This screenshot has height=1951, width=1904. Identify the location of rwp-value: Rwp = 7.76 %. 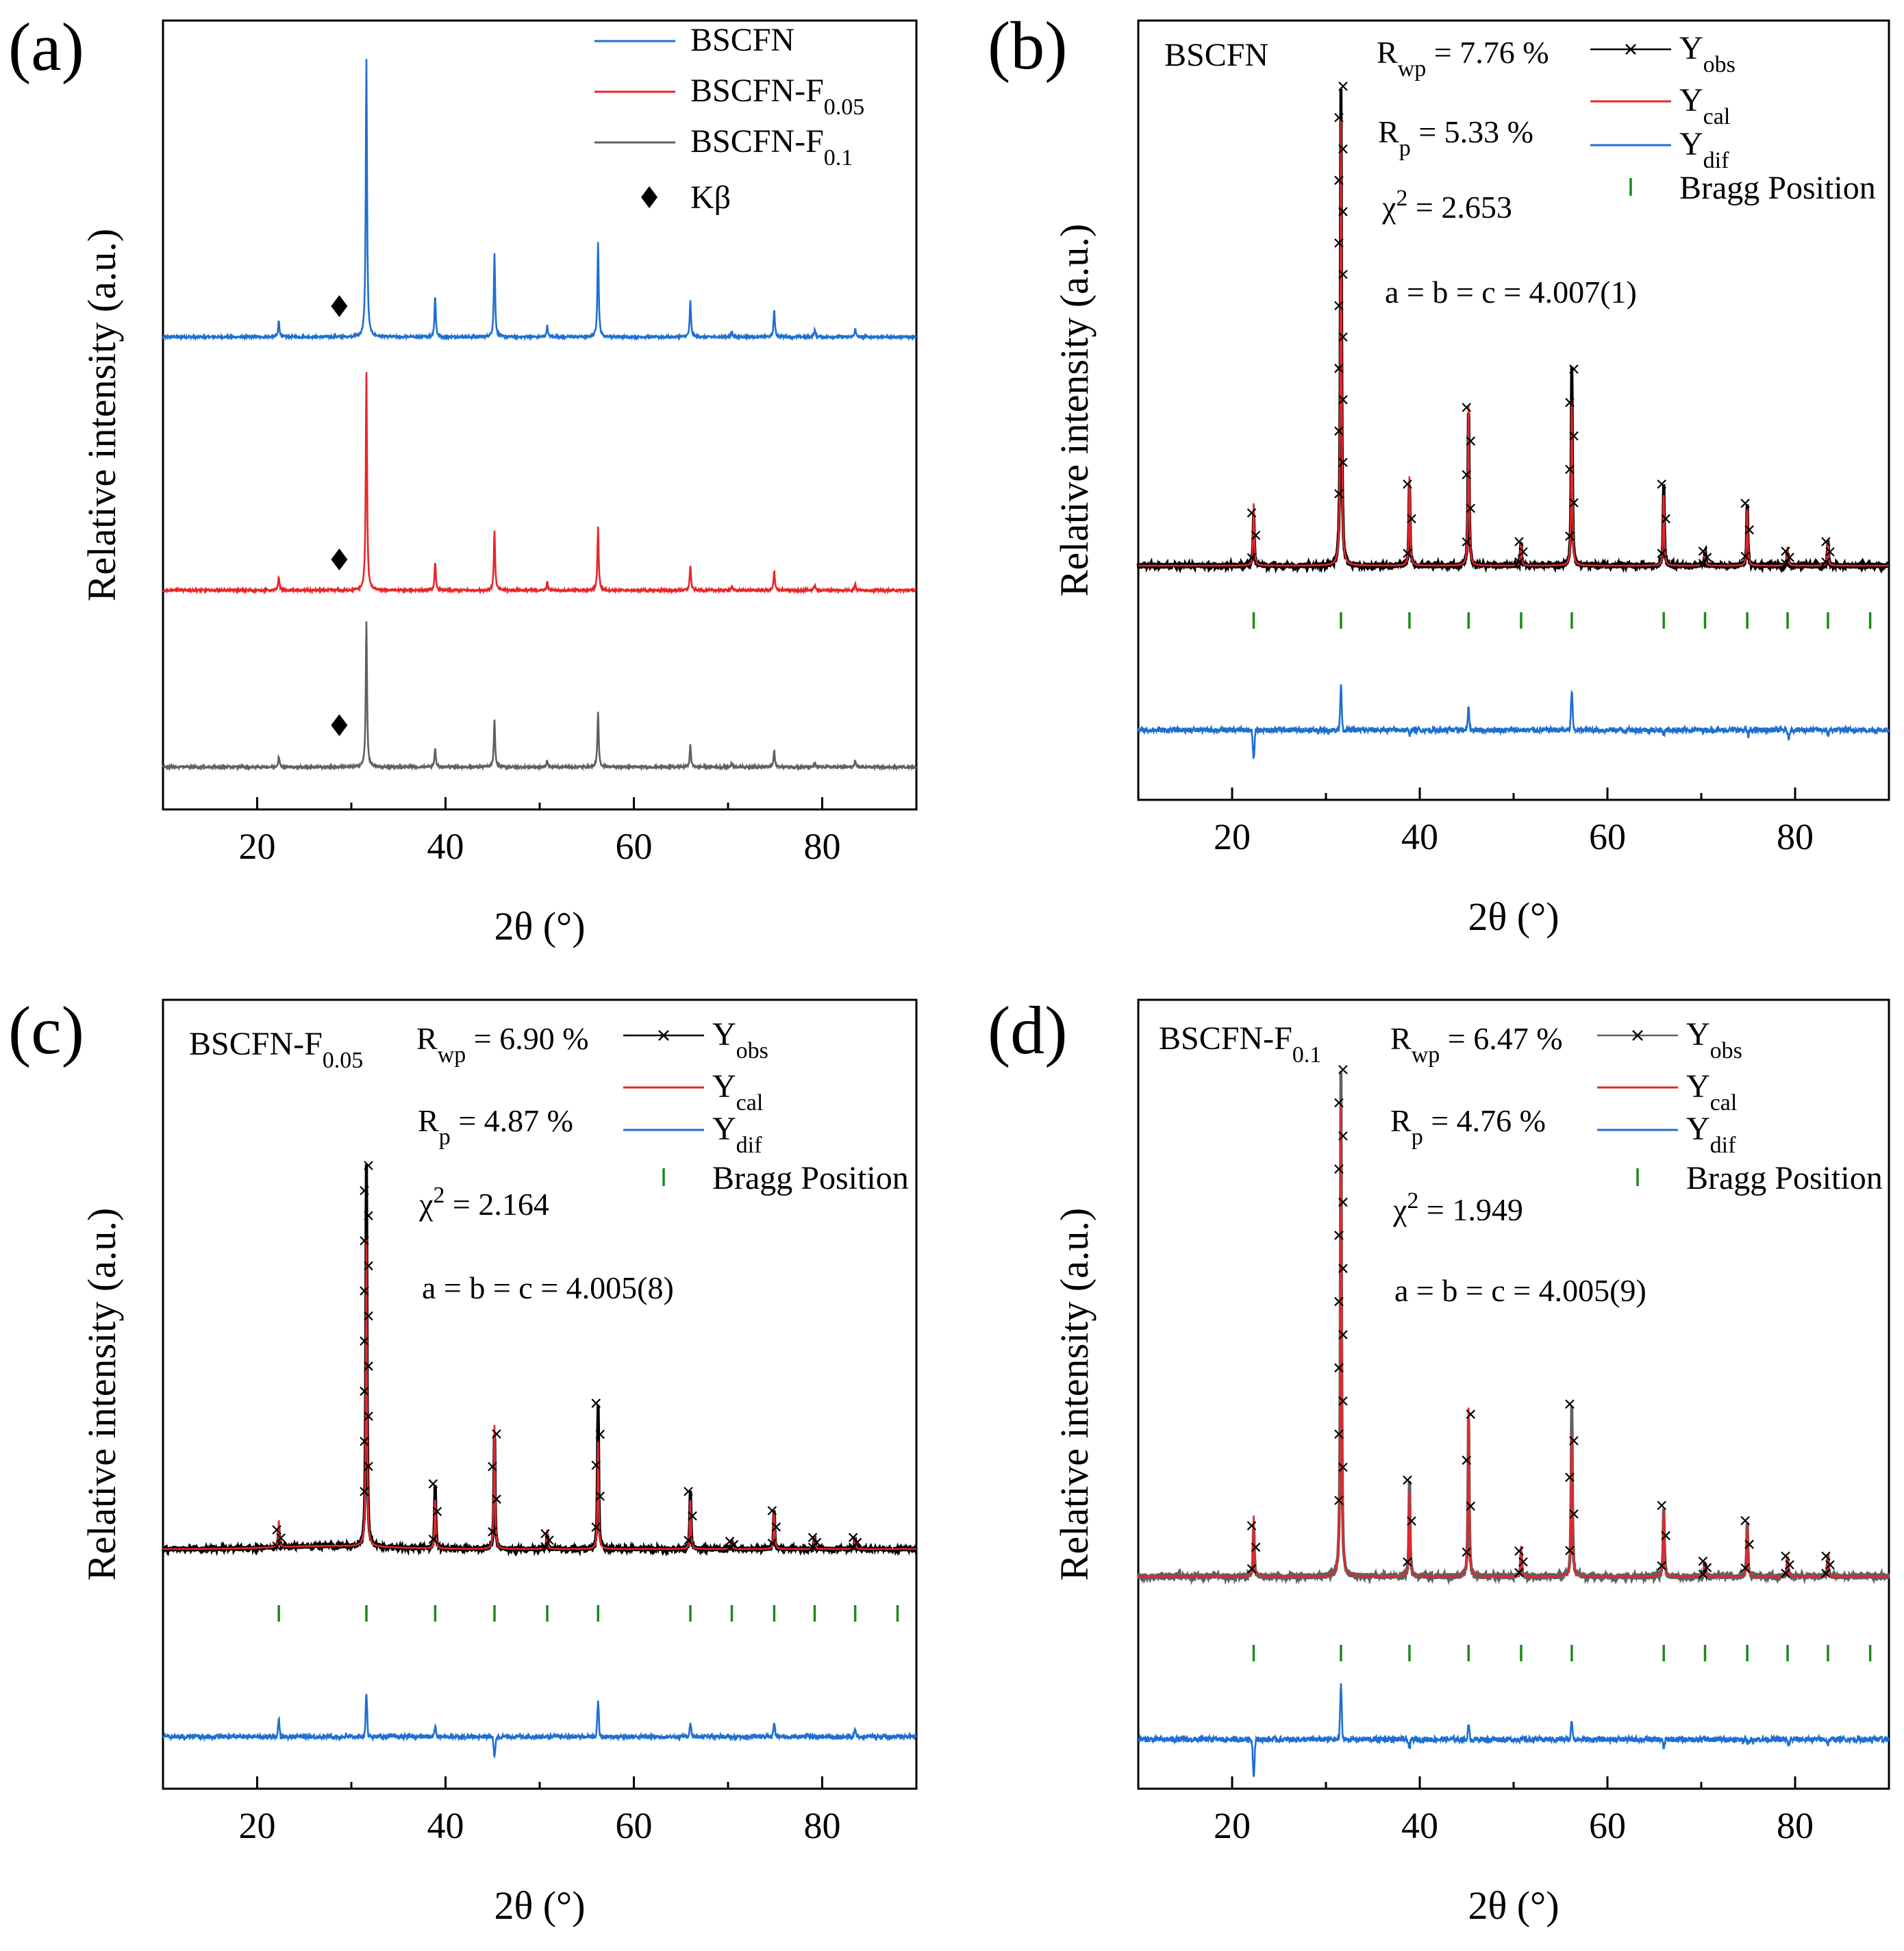
(1463, 58).